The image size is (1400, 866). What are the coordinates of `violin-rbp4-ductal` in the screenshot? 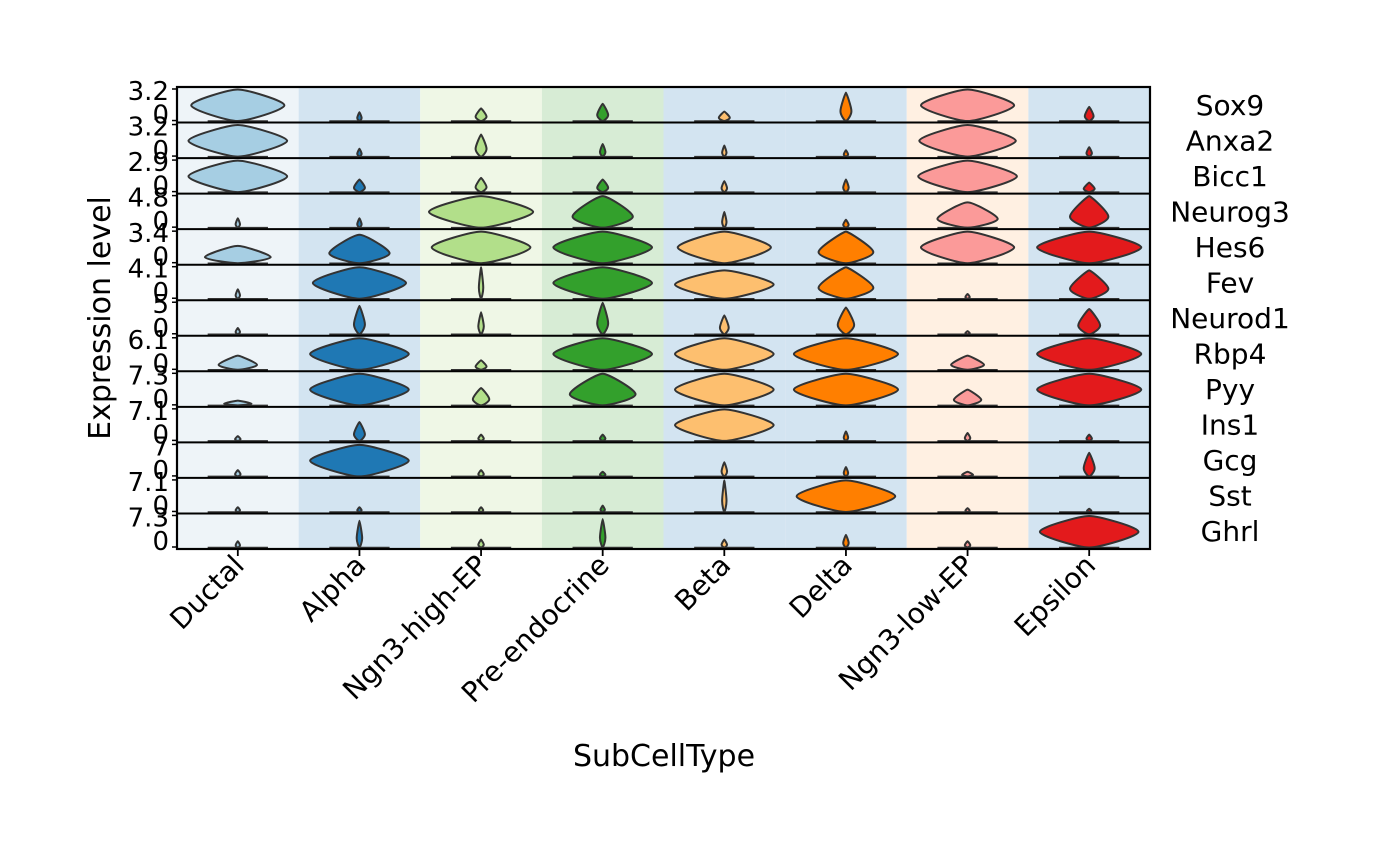 It's located at (237, 362).